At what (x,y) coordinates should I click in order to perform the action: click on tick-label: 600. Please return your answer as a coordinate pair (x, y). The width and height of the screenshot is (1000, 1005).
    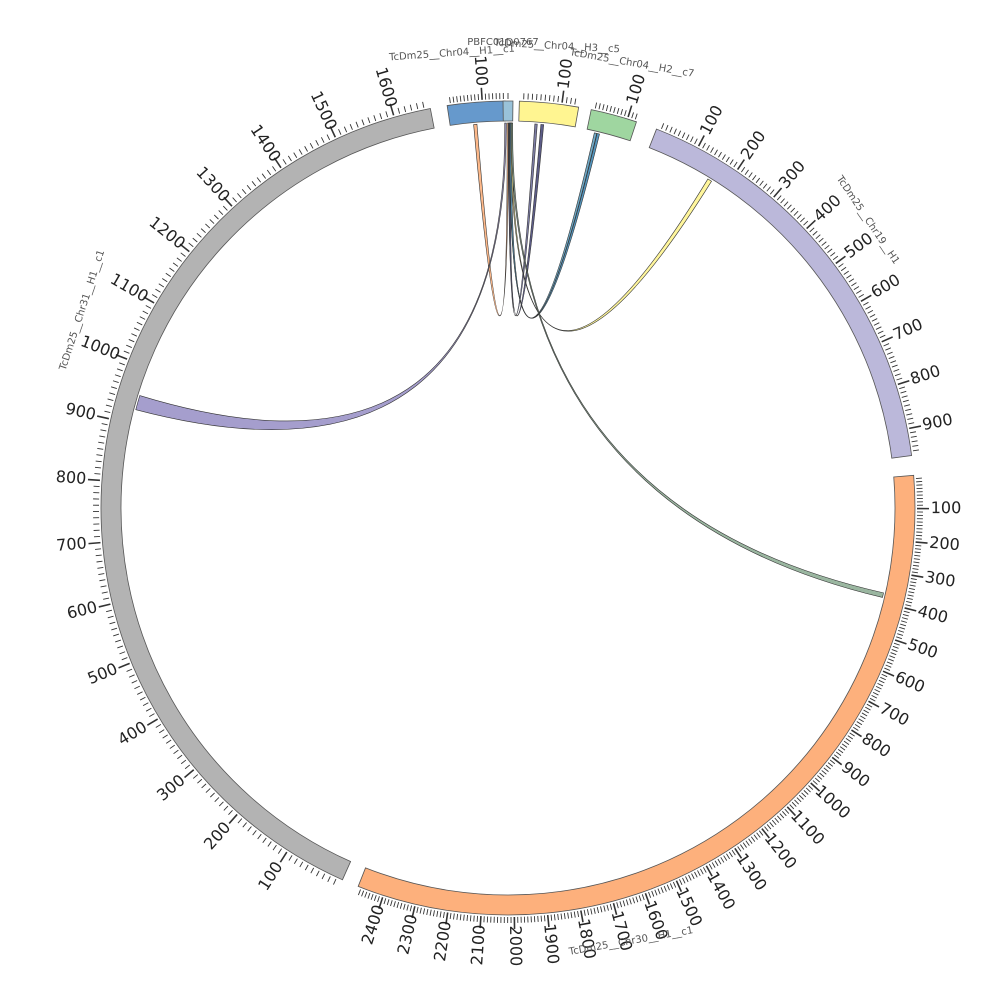
    Looking at the image, I should click on (82, 610).